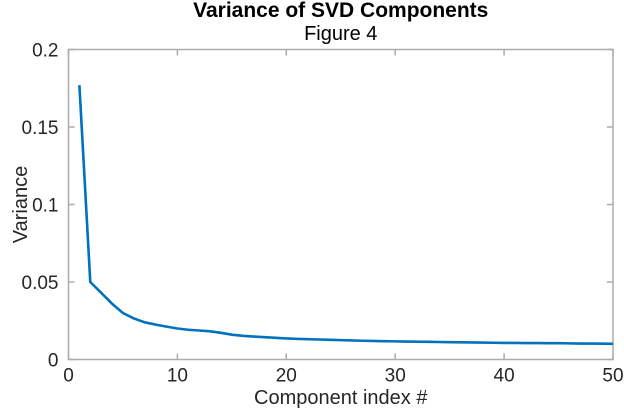 The height and width of the screenshot is (412, 624). What do you see at coordinates (21, 204) in the screenshot?
I see `y-axis-label: Variance` at bounding box center [21, 204].